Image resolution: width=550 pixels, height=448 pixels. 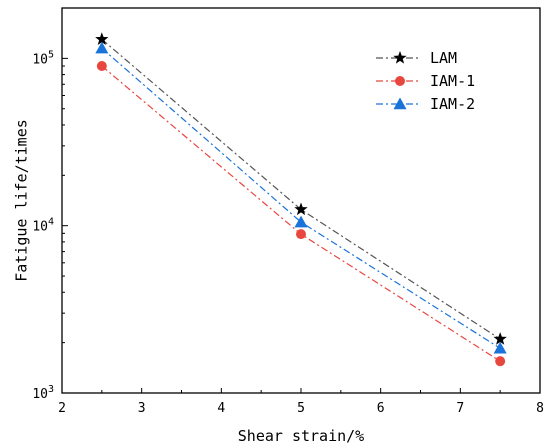 I want to click on x-tick-label: 3, so click(x=142, y=408).